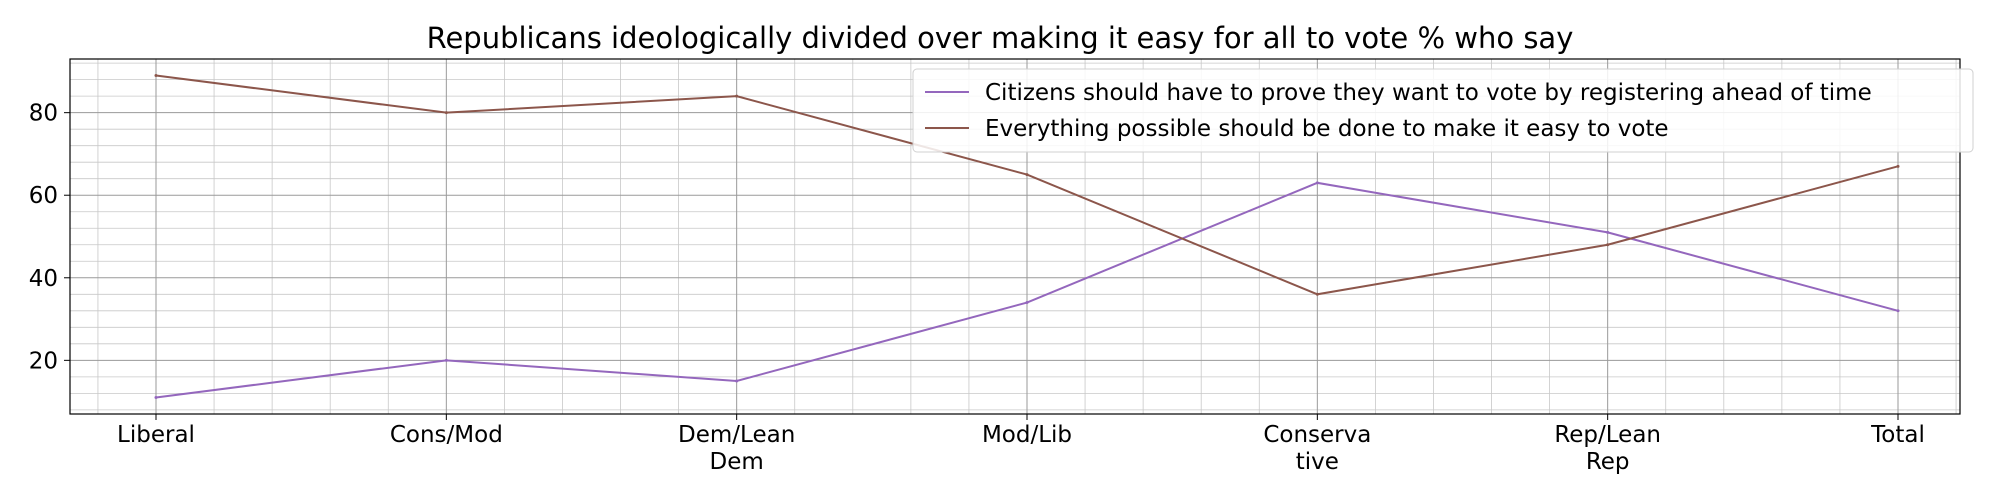  What do you see at coordinates (43, 196) in the screenshot?
I see `y-tick-label: 60` at bounding box center [43, 196].